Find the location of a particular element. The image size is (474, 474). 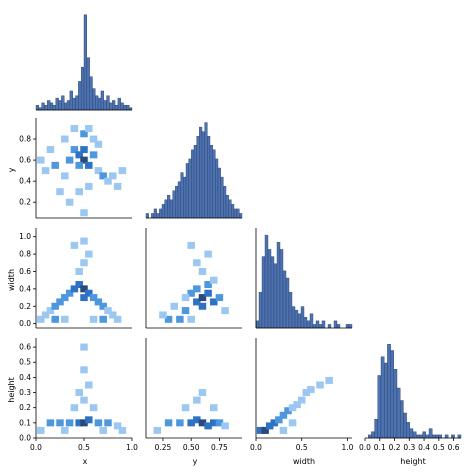

ylabel-width: width is located at coordinates (11, 280).